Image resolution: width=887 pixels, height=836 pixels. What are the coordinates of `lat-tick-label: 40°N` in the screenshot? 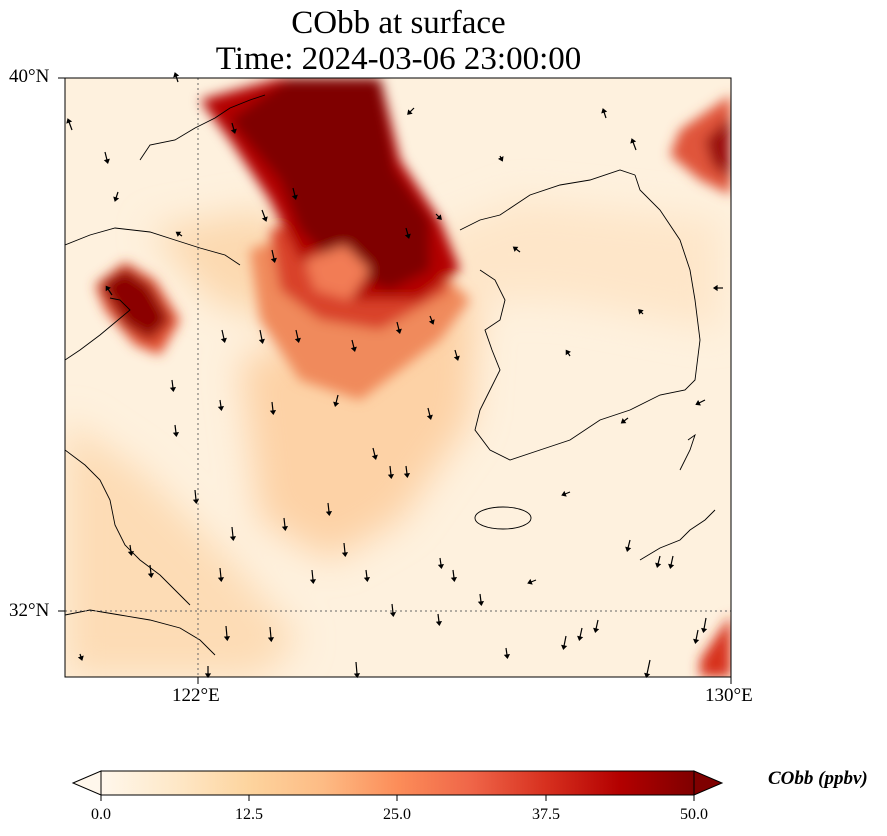 It's located at (29, 76).